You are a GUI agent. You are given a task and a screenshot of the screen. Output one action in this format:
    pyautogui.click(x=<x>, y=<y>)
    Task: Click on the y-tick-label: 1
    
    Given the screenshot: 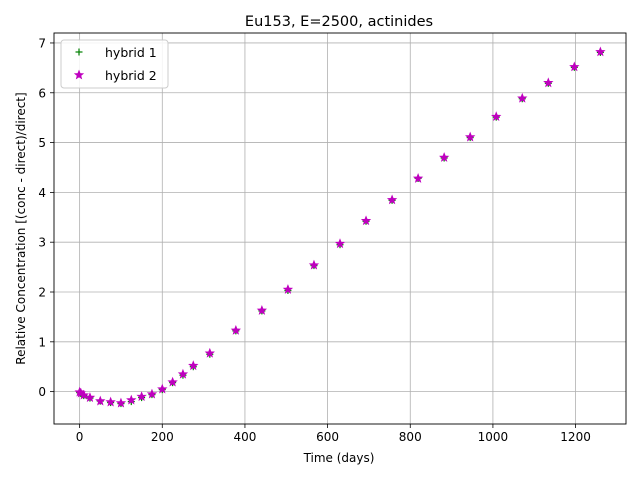 What is the action you would take?
    pyautogui.click(x=42, y=342)
    